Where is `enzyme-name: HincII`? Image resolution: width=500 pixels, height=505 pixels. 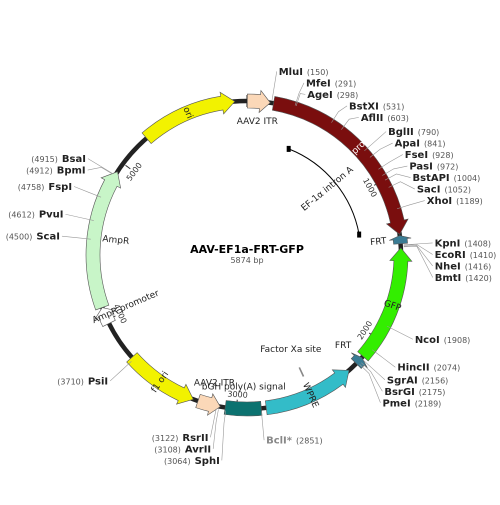
enzyme-name: HincII is located at coordinates (413, 368).